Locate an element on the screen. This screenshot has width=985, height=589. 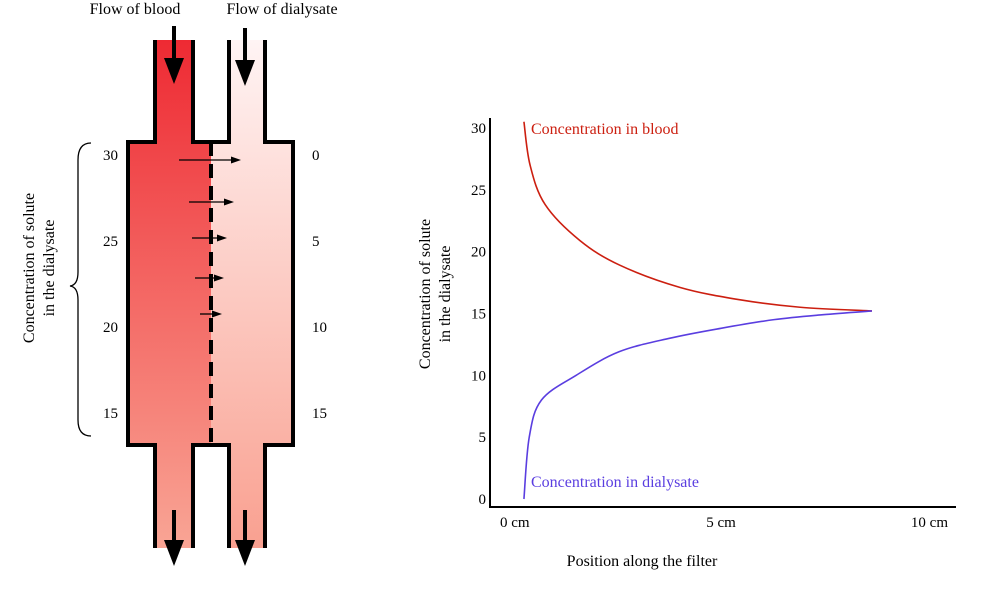
x-tick-label: 5 cm is located at coordinates (721, 523).